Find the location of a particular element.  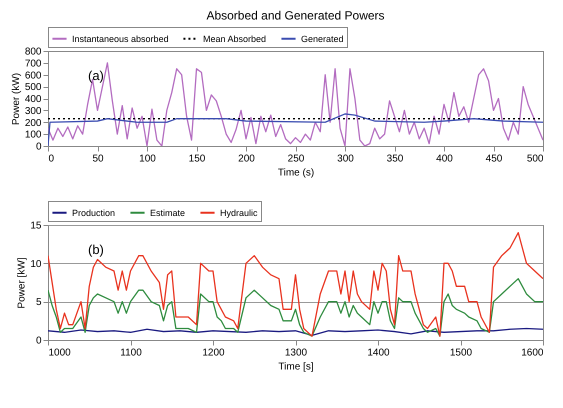

legend-label: Instantaneous absorbed is located at coordinates (120, 39).